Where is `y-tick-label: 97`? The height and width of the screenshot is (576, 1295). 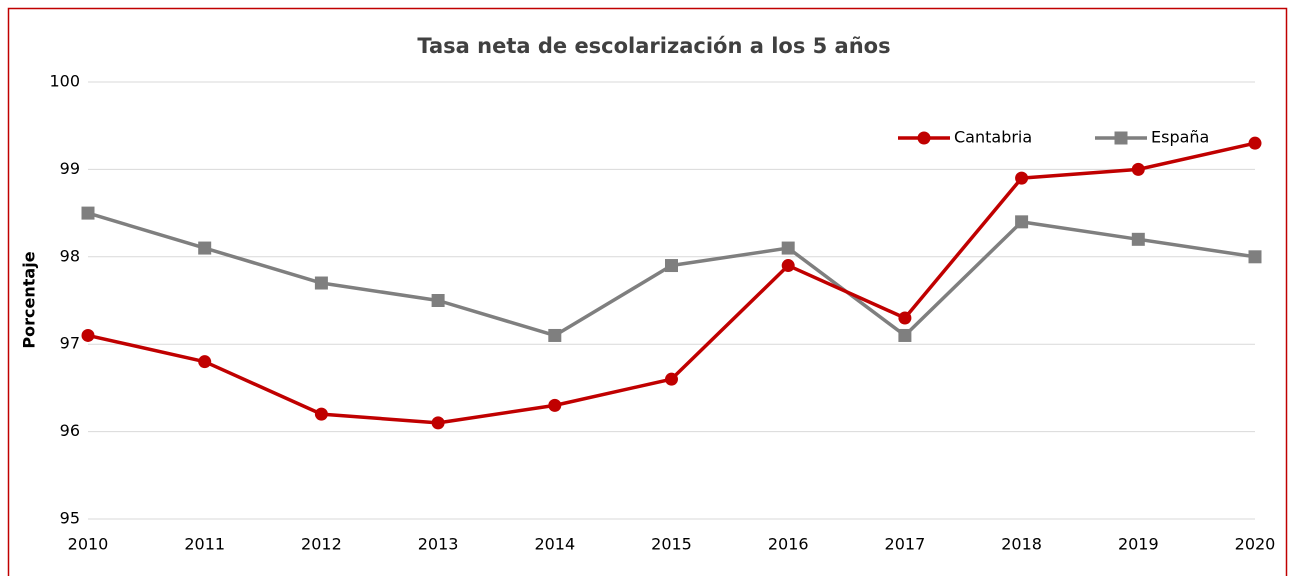 y-tick-label: 97 is located at coordinates (70, 343).